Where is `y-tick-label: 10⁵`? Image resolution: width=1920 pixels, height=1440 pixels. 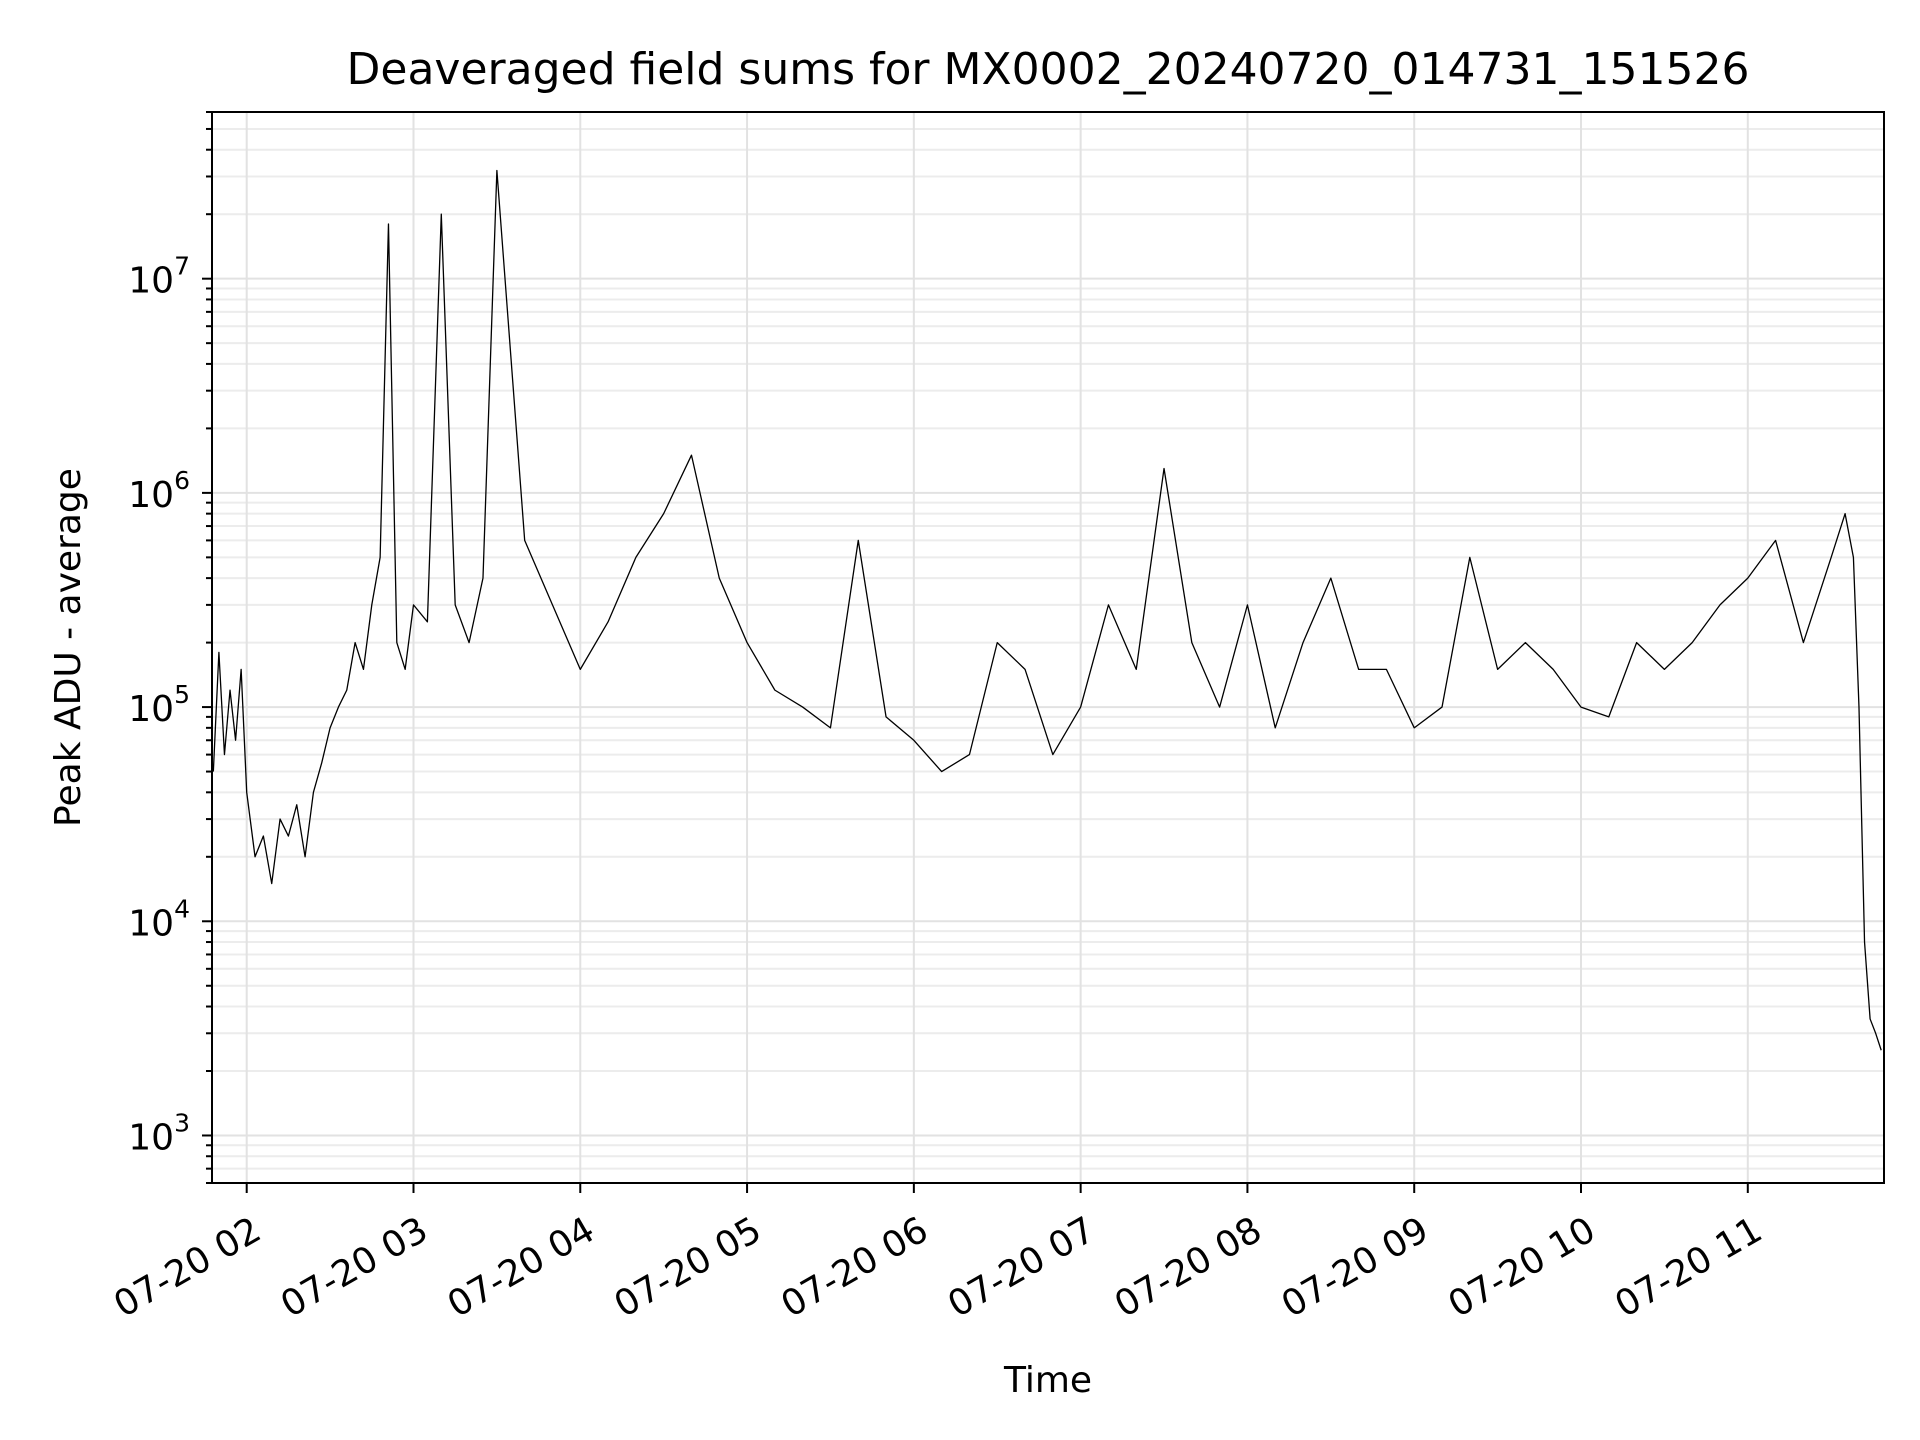 y-tick-label: 10⁵ is located at coordinates (159, 705).